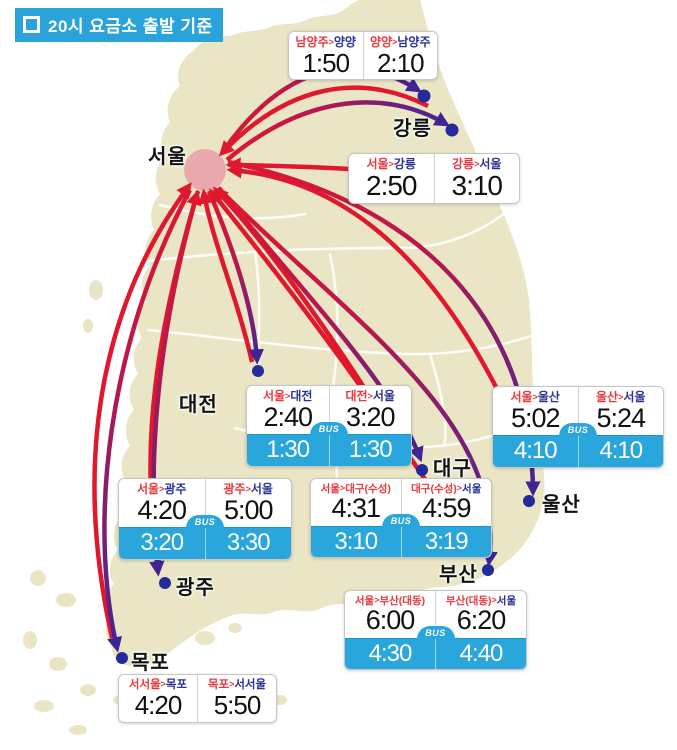  I want to click on bus-time-value: 3:19, so click(446, 541).